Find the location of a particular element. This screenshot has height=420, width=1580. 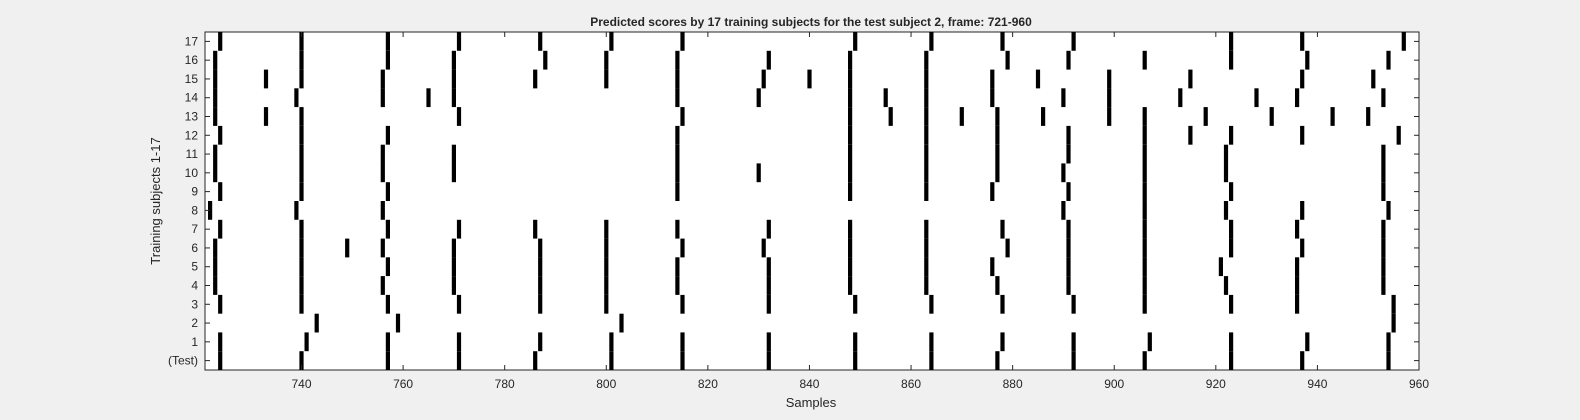

y-tick-label: 12 is located at coordinates (192, 135).